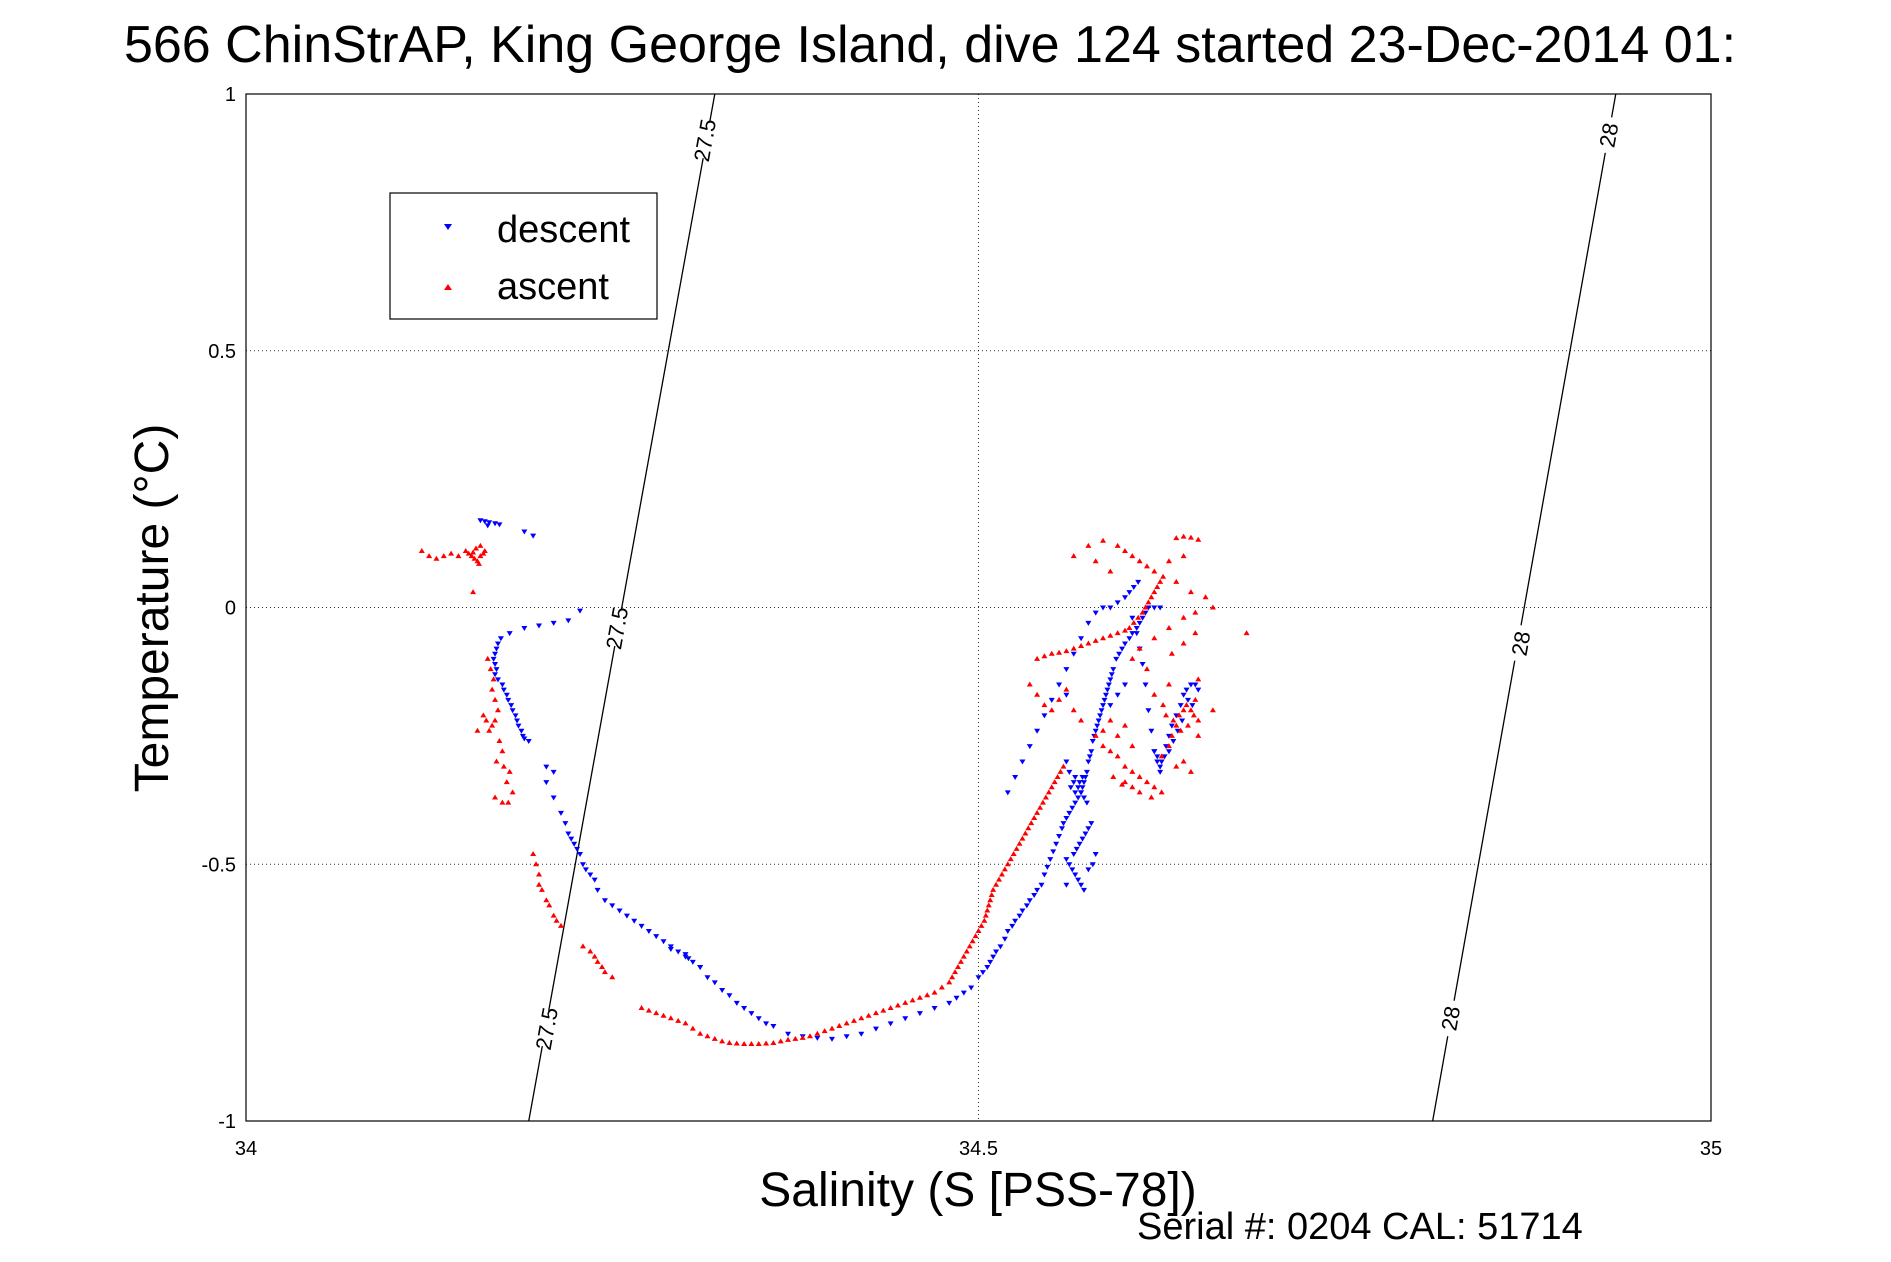 This screenshot has width=1891, height=1262. What do you see at coordinates (246, 1149) in the screenshot?
I see `x-tick-label: 34` at bounding box center [246, 1149].